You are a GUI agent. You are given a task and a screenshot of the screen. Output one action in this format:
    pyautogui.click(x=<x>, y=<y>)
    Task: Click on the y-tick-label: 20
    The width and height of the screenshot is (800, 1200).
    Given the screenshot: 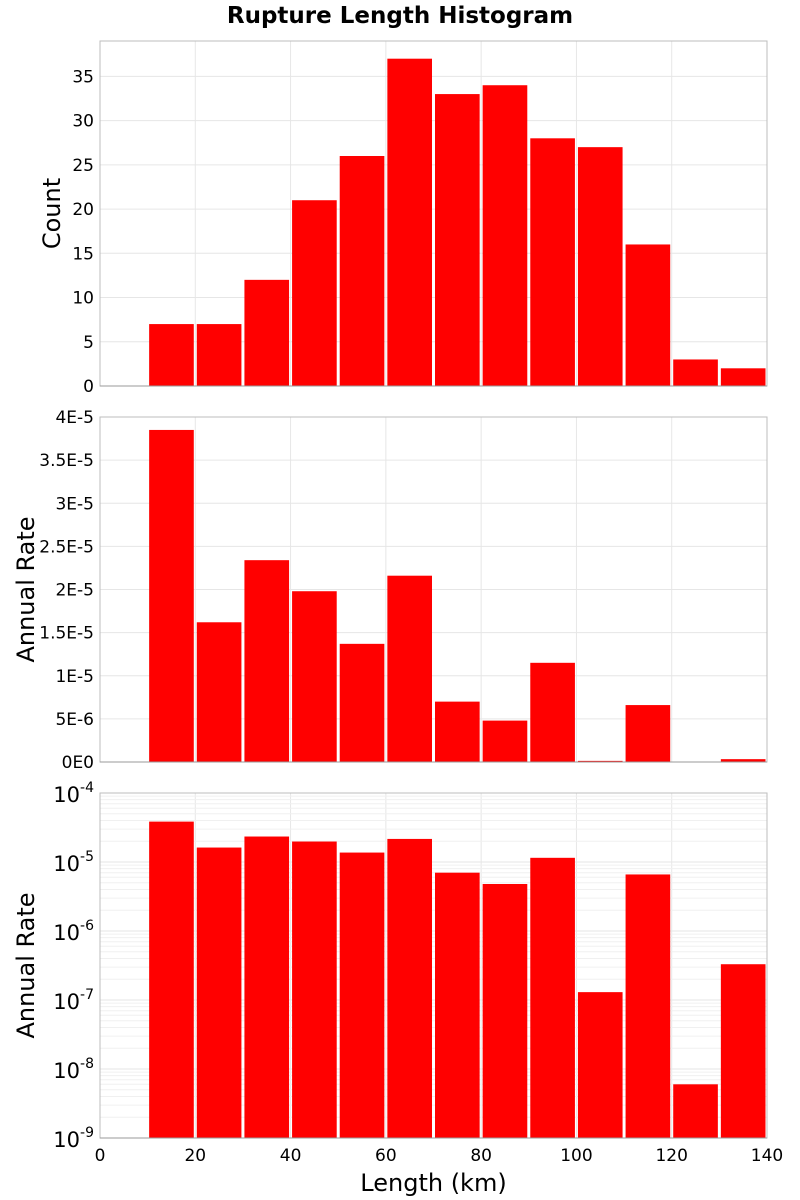 What is the action you would take?
    pyautogui.click(x=83, y=210)
    